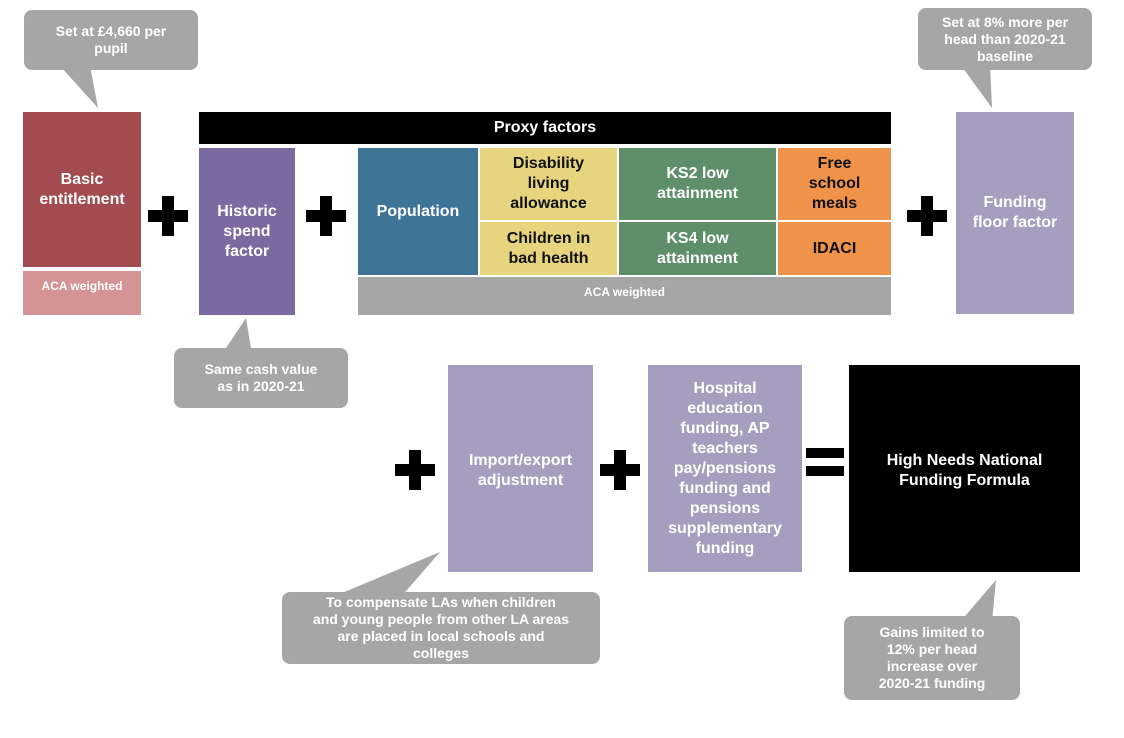  What do you see at coordinates (247, 231) in the screenshot?
I see `historic-spend-factor-box: Historic spend factor` at bounding box center [247, 231].